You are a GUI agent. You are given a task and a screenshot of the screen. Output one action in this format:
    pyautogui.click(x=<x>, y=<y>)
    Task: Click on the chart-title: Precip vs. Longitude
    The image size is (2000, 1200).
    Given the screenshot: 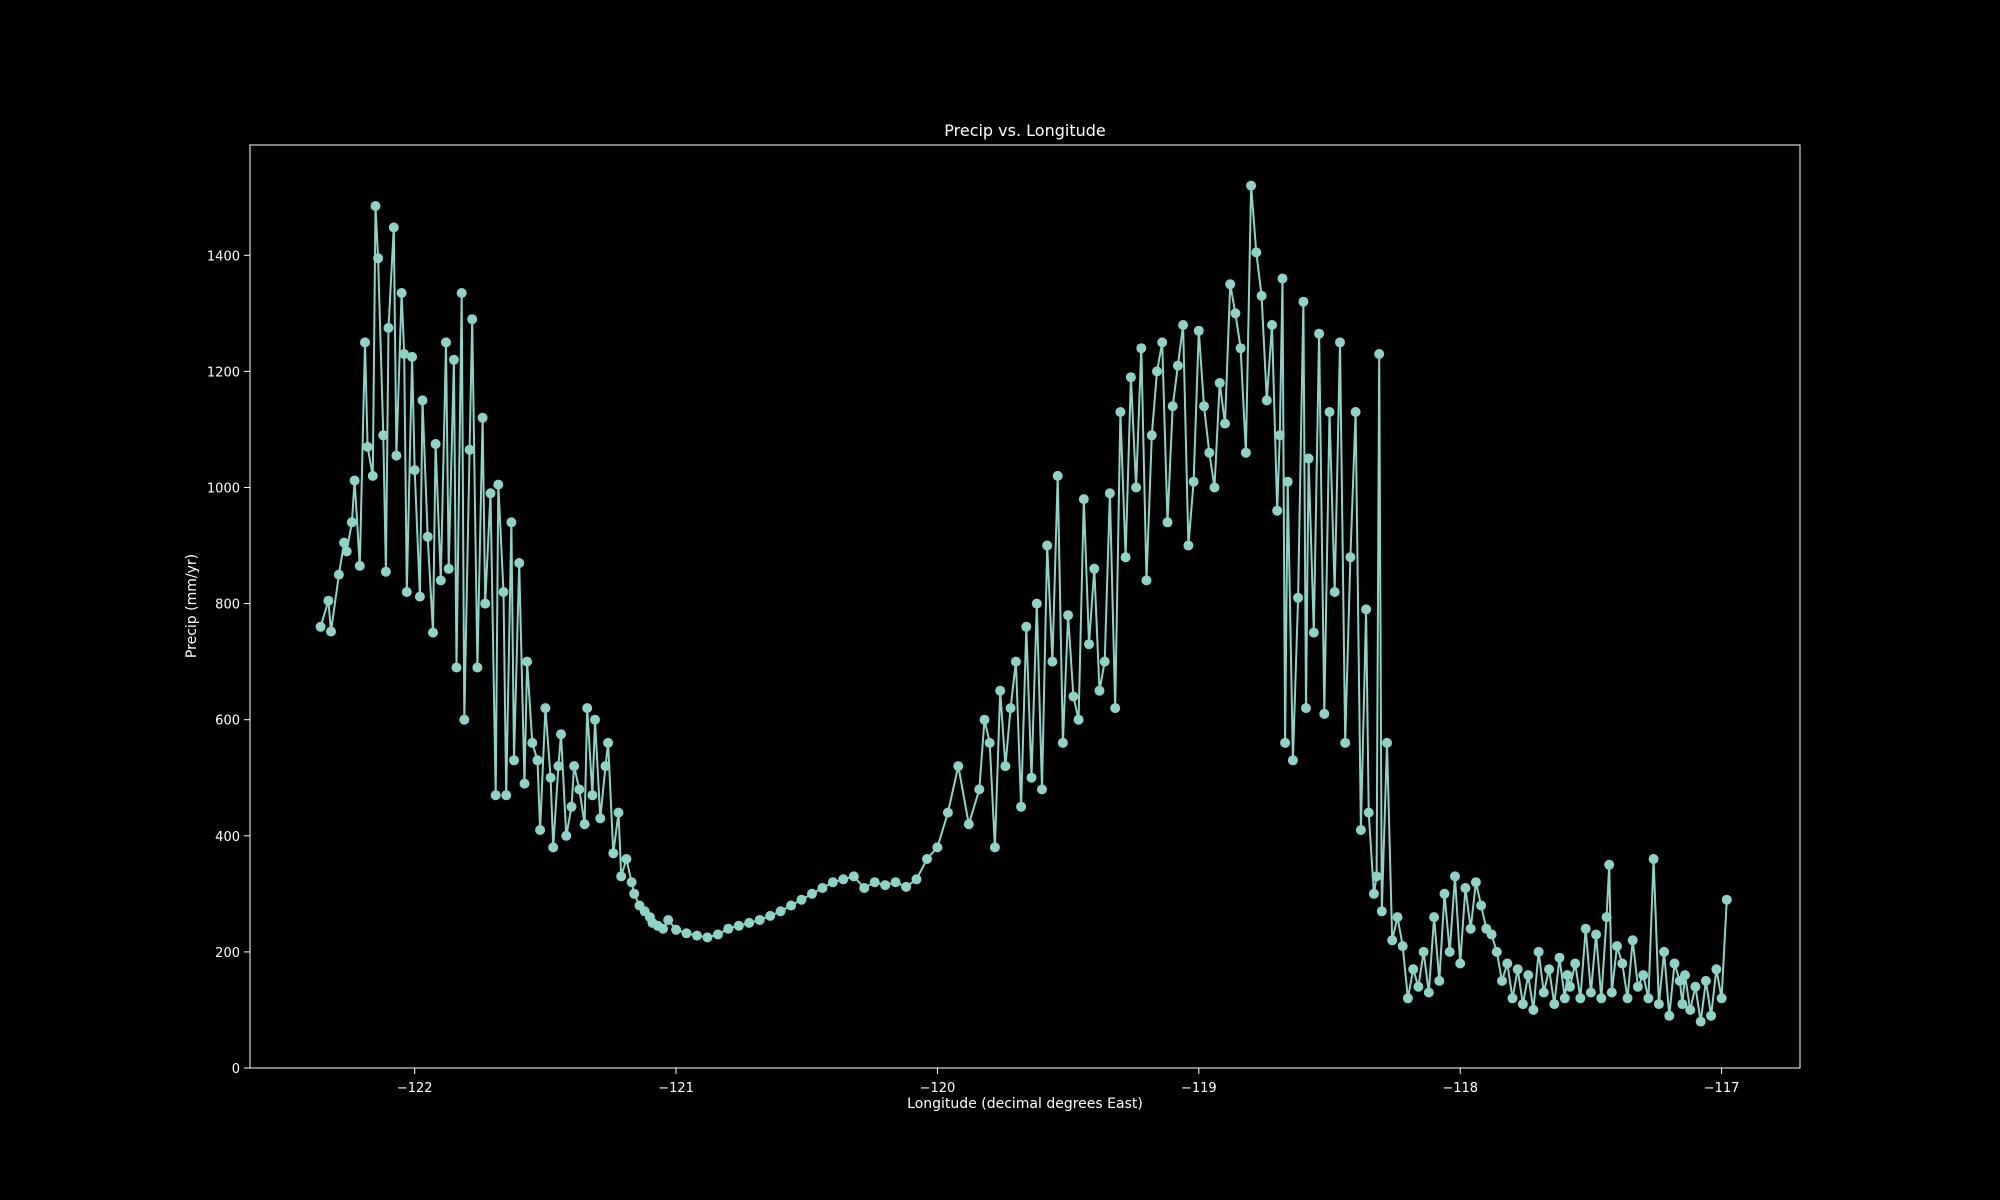 What is the action you would take?
    pyautogui.click(x=1024, y=130)
    